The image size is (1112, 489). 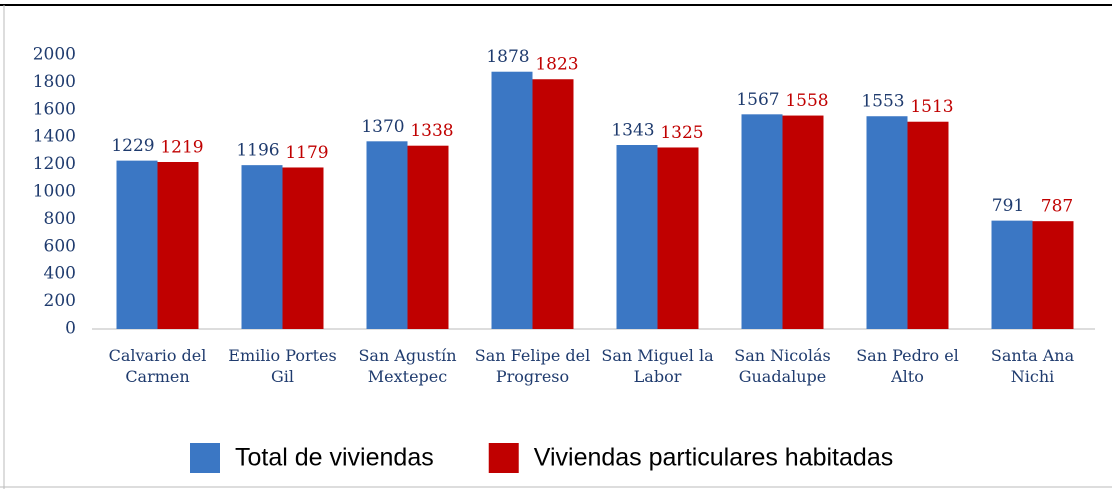 I want to click on data-label: 787, so click(x=1057, y=207).